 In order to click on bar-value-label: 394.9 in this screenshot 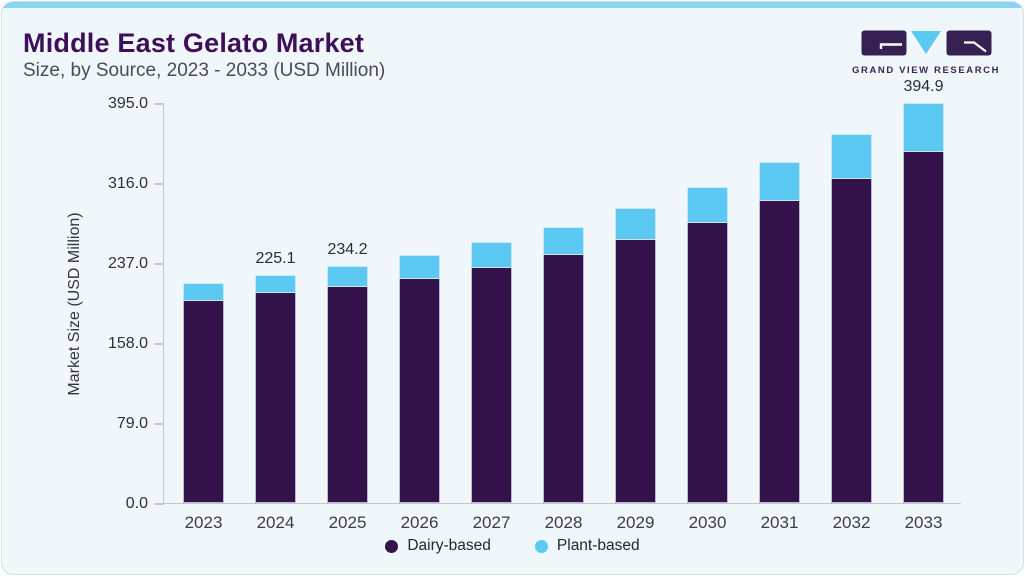, I will do `click(923, 86)`.